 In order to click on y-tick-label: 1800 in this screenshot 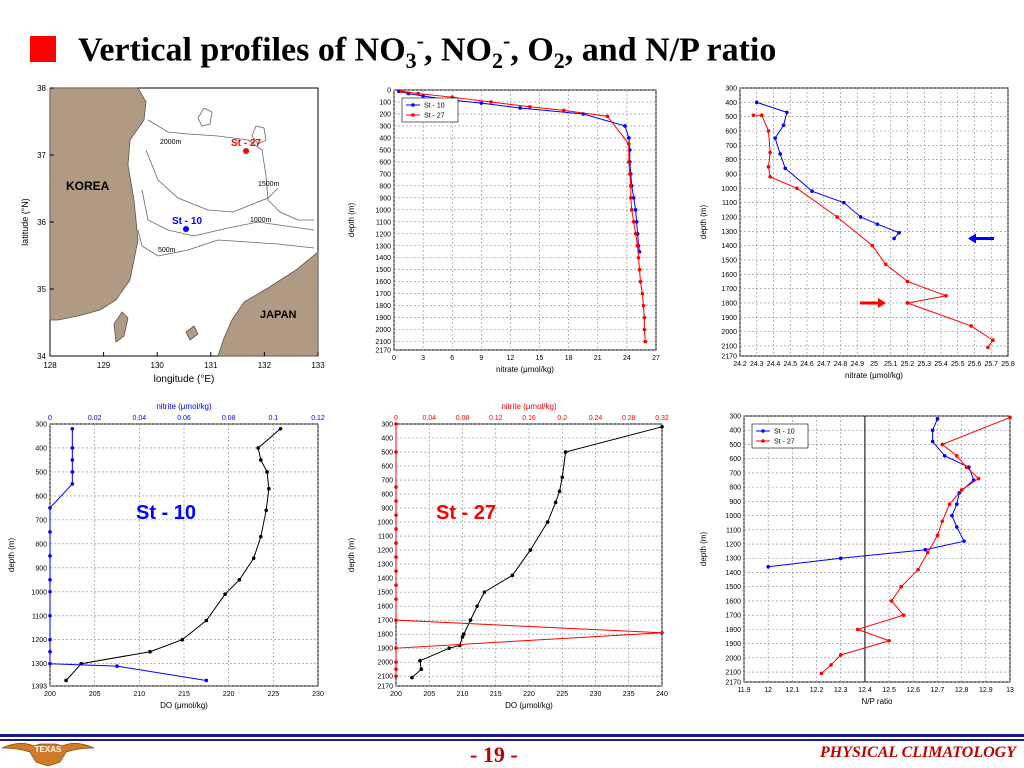, I will do `click(733, 630)`.